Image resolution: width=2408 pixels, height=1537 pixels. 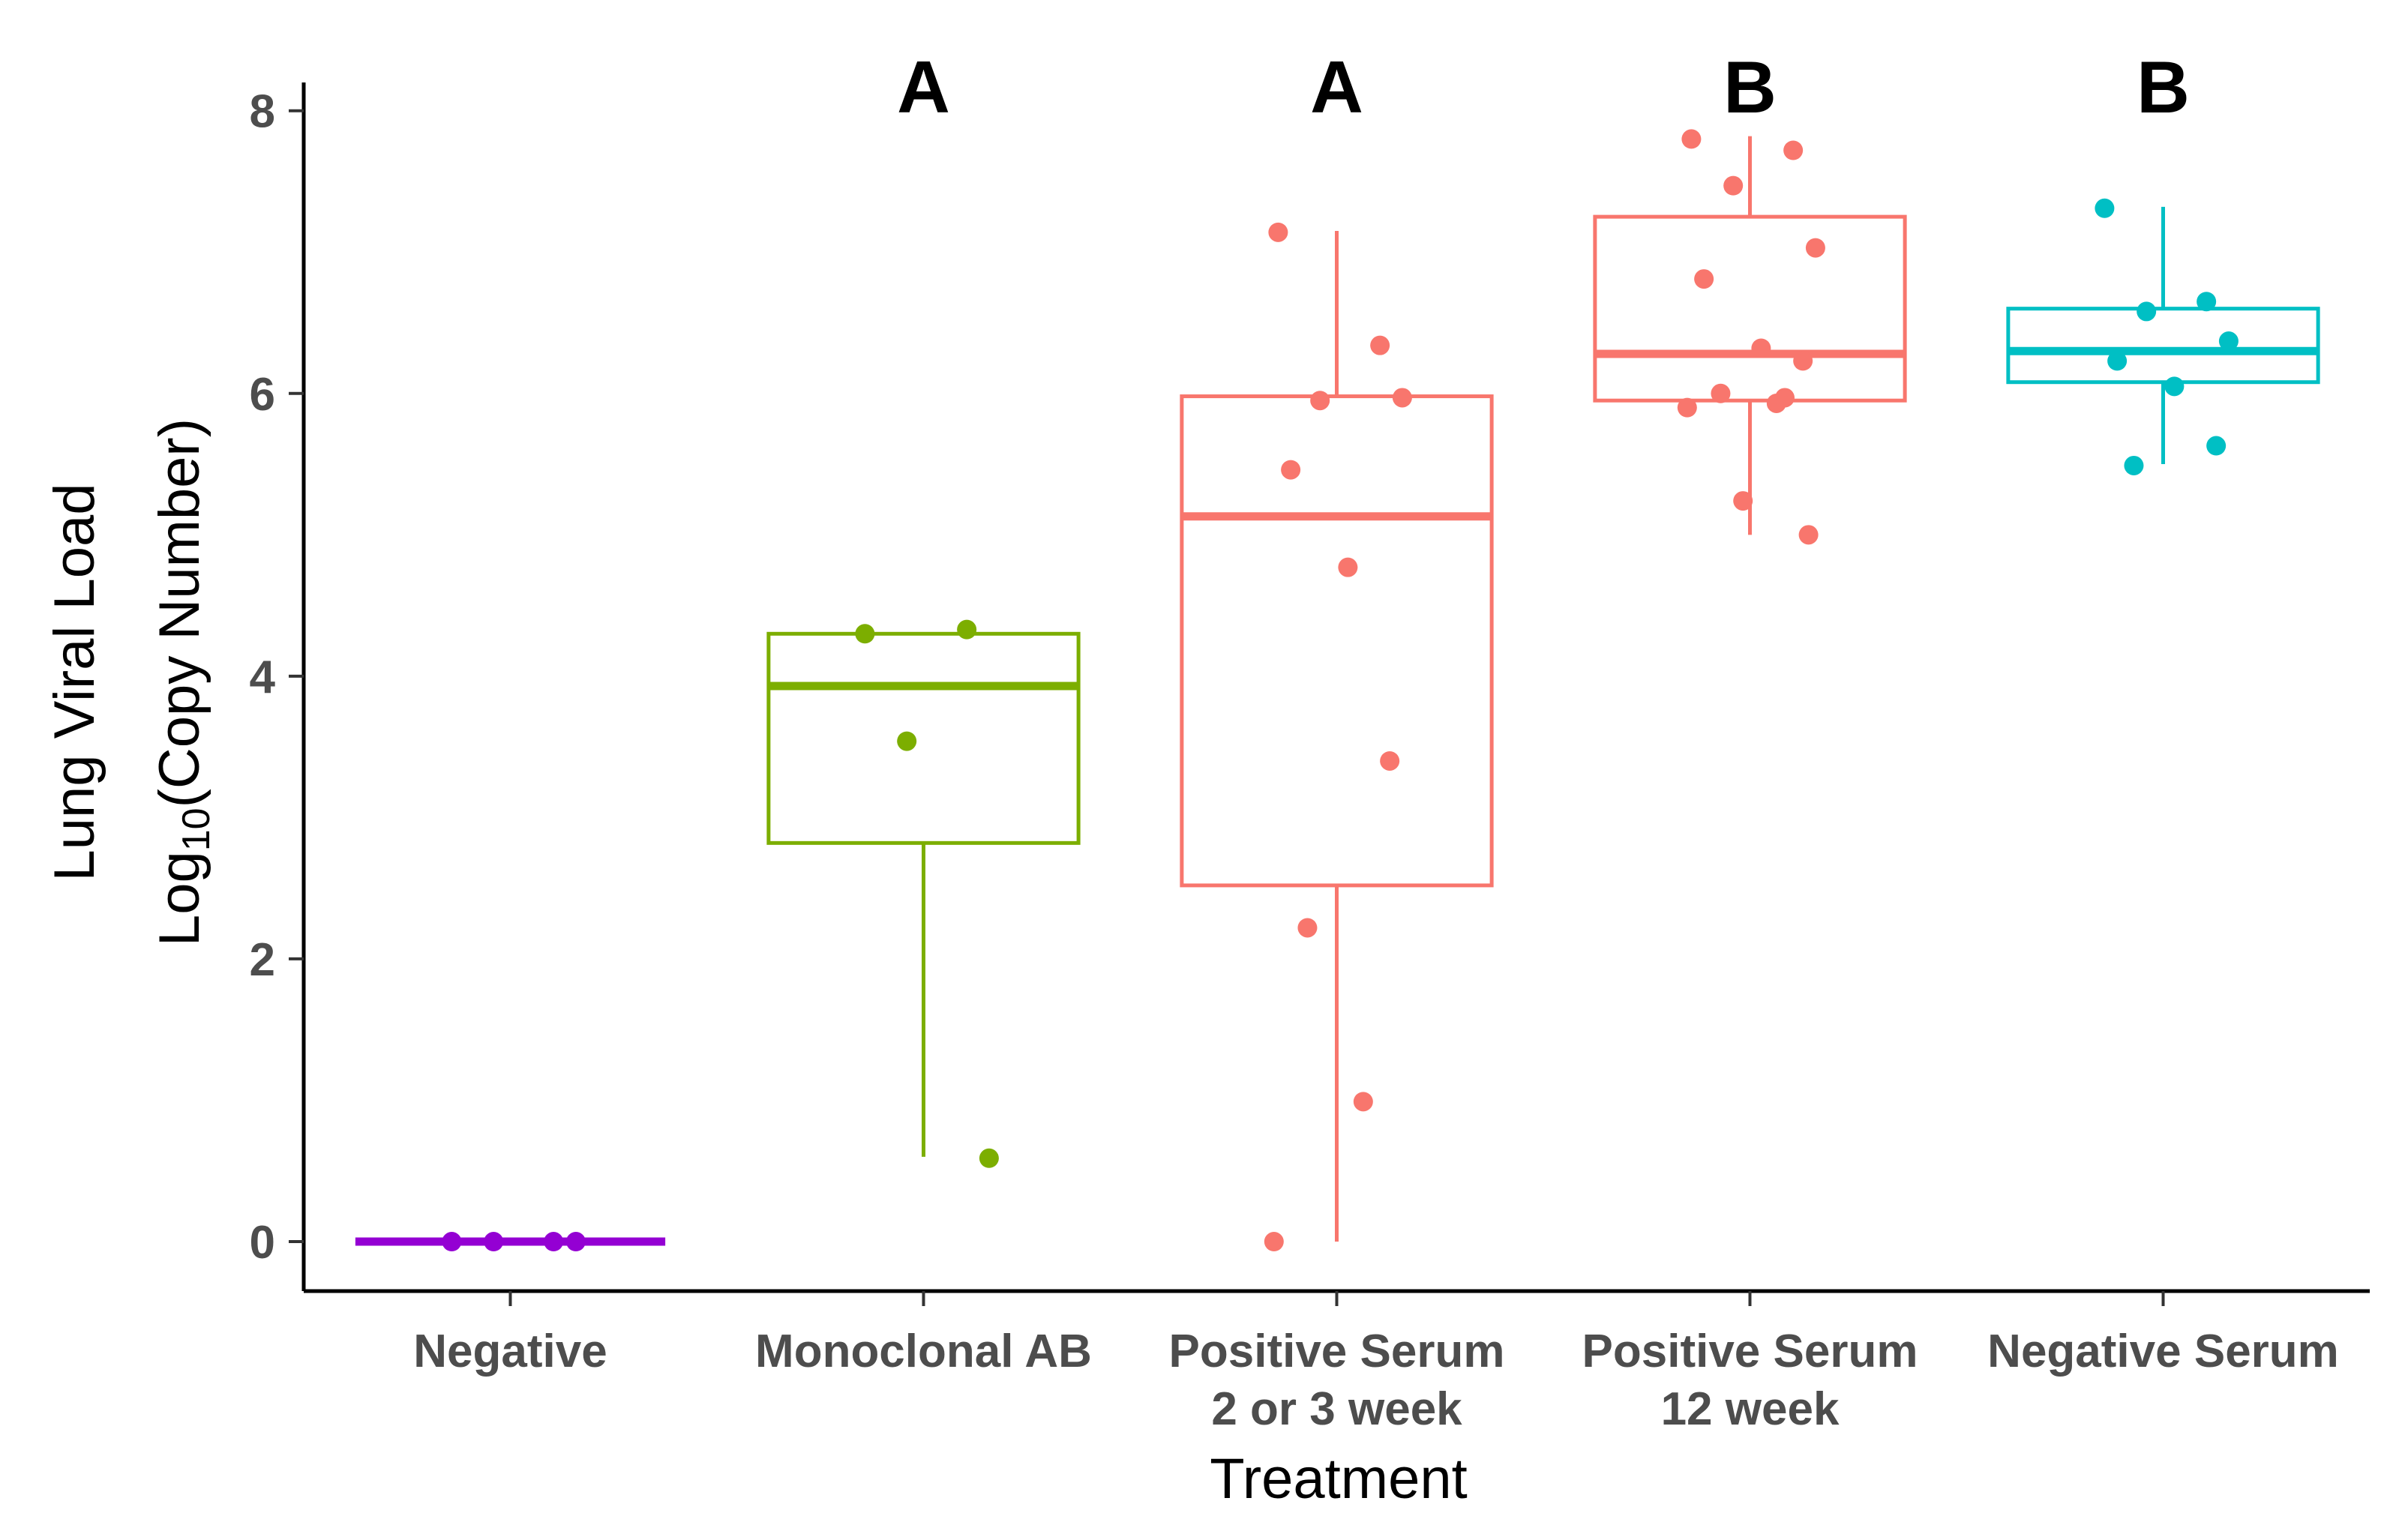 What do you see at coordinates (1339, 1479) in the screenshot?
I see `x-axis-title: Treatment` at bounding box center [1339, 1479].